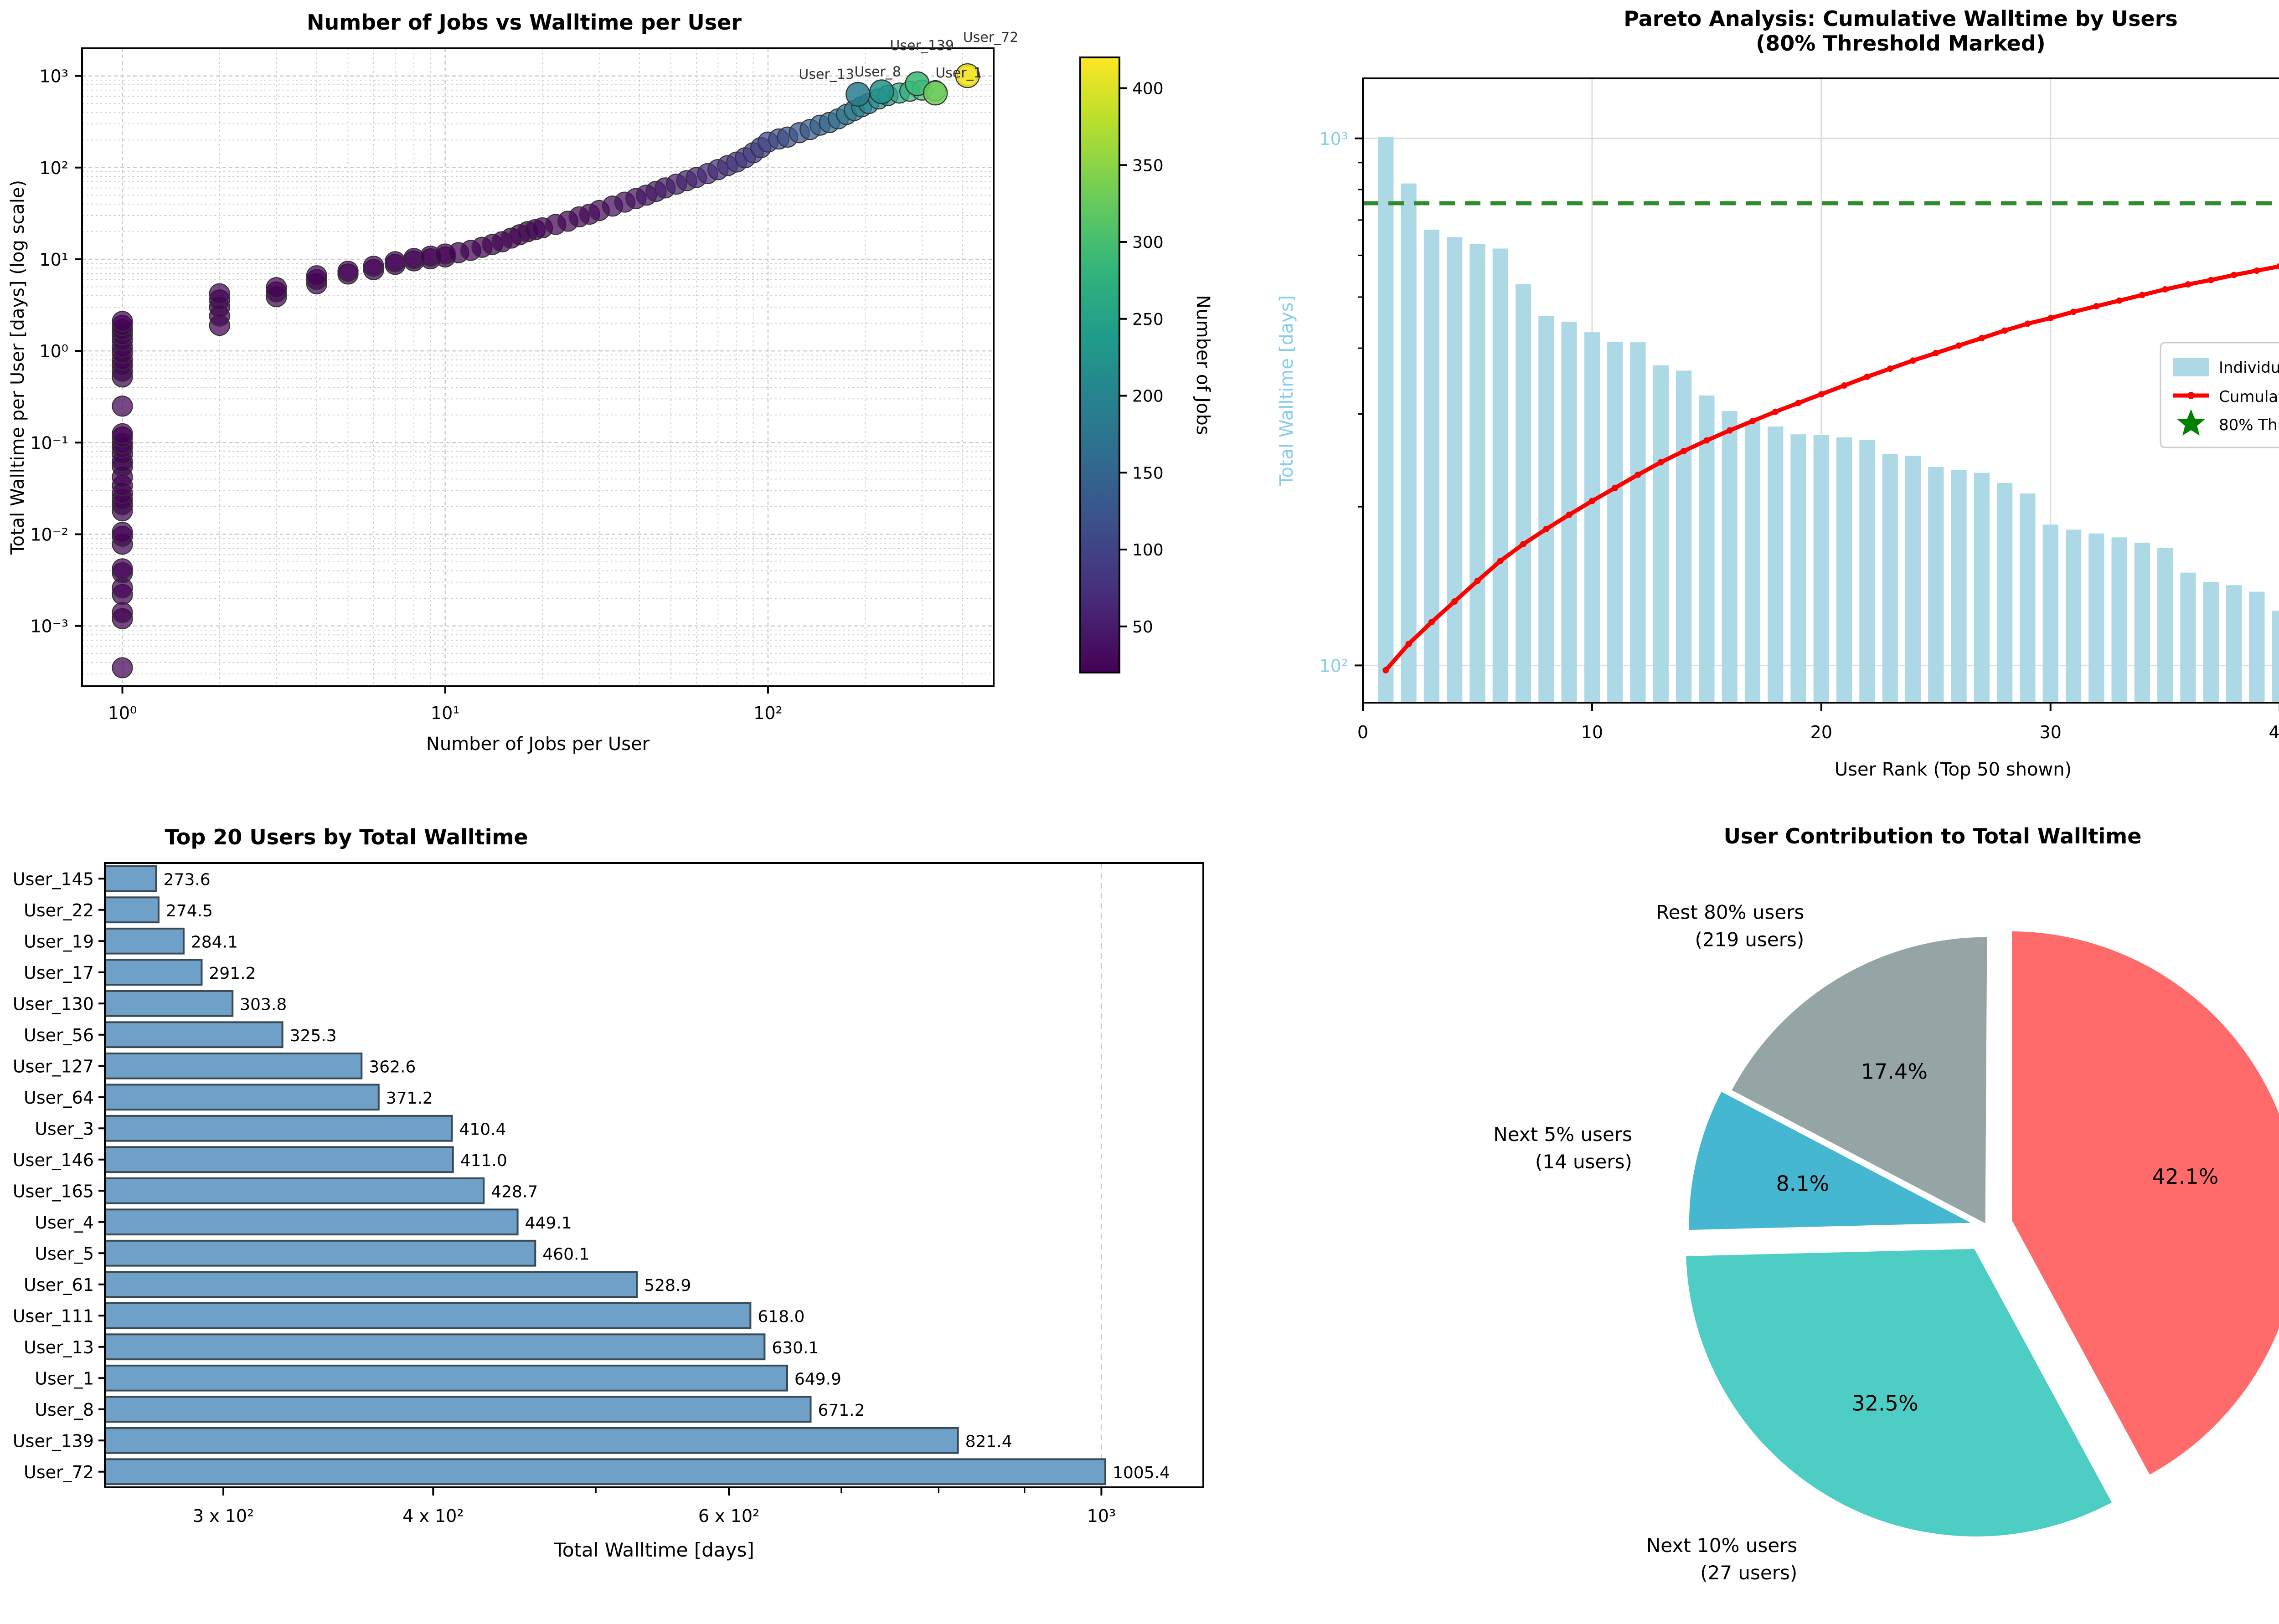 The height and width of the screenshot is (1624, 2279). I want to click on pareto-title-line2: (80% Threshold Marked), so click(1901, 43).